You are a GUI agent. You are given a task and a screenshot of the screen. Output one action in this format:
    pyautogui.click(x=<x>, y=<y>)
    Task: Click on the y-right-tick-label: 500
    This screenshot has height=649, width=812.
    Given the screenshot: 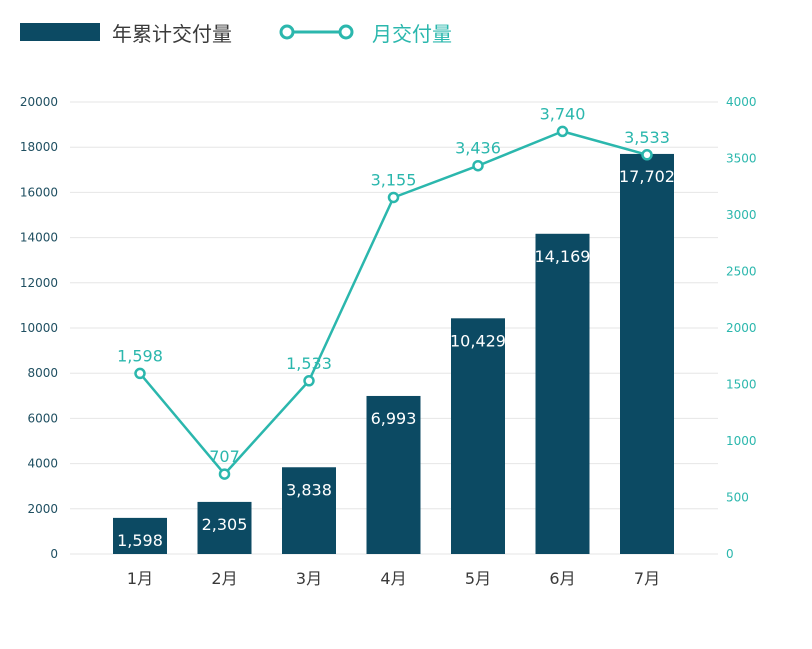 What is the action you would take?
    pyautogui.click(x=737, y=498)
    